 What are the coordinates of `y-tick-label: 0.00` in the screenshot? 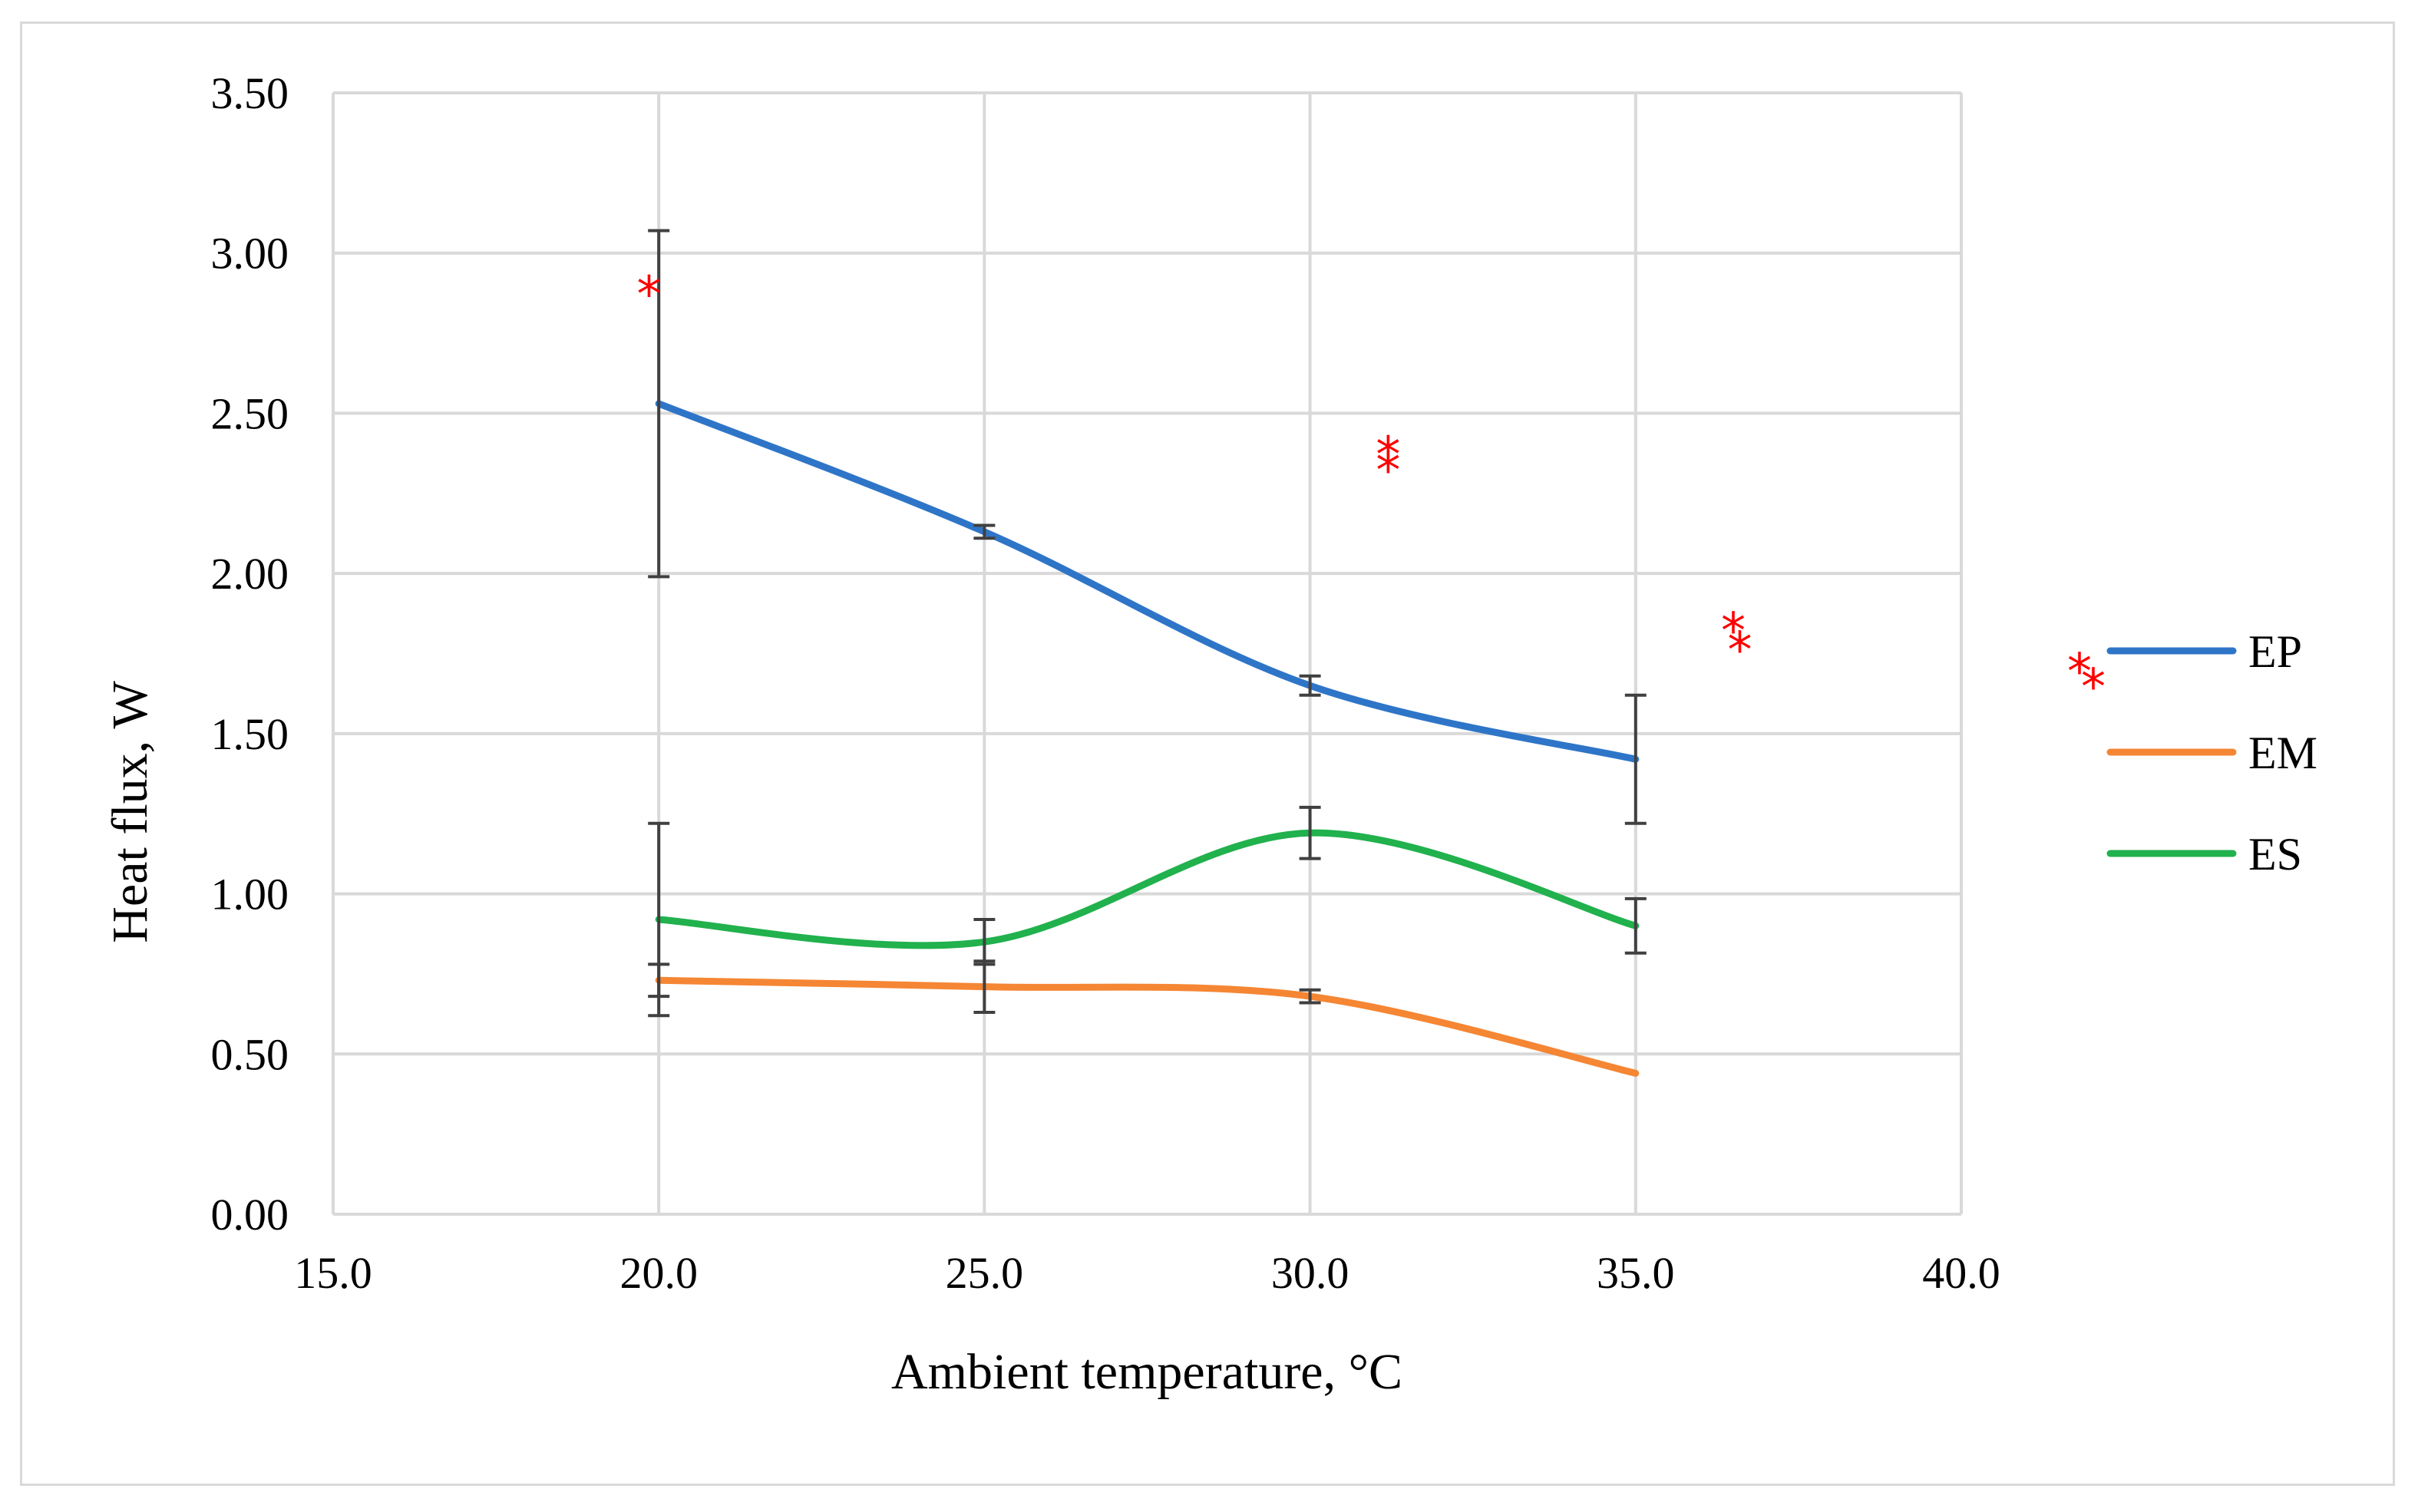 It's located at (250, 1215).